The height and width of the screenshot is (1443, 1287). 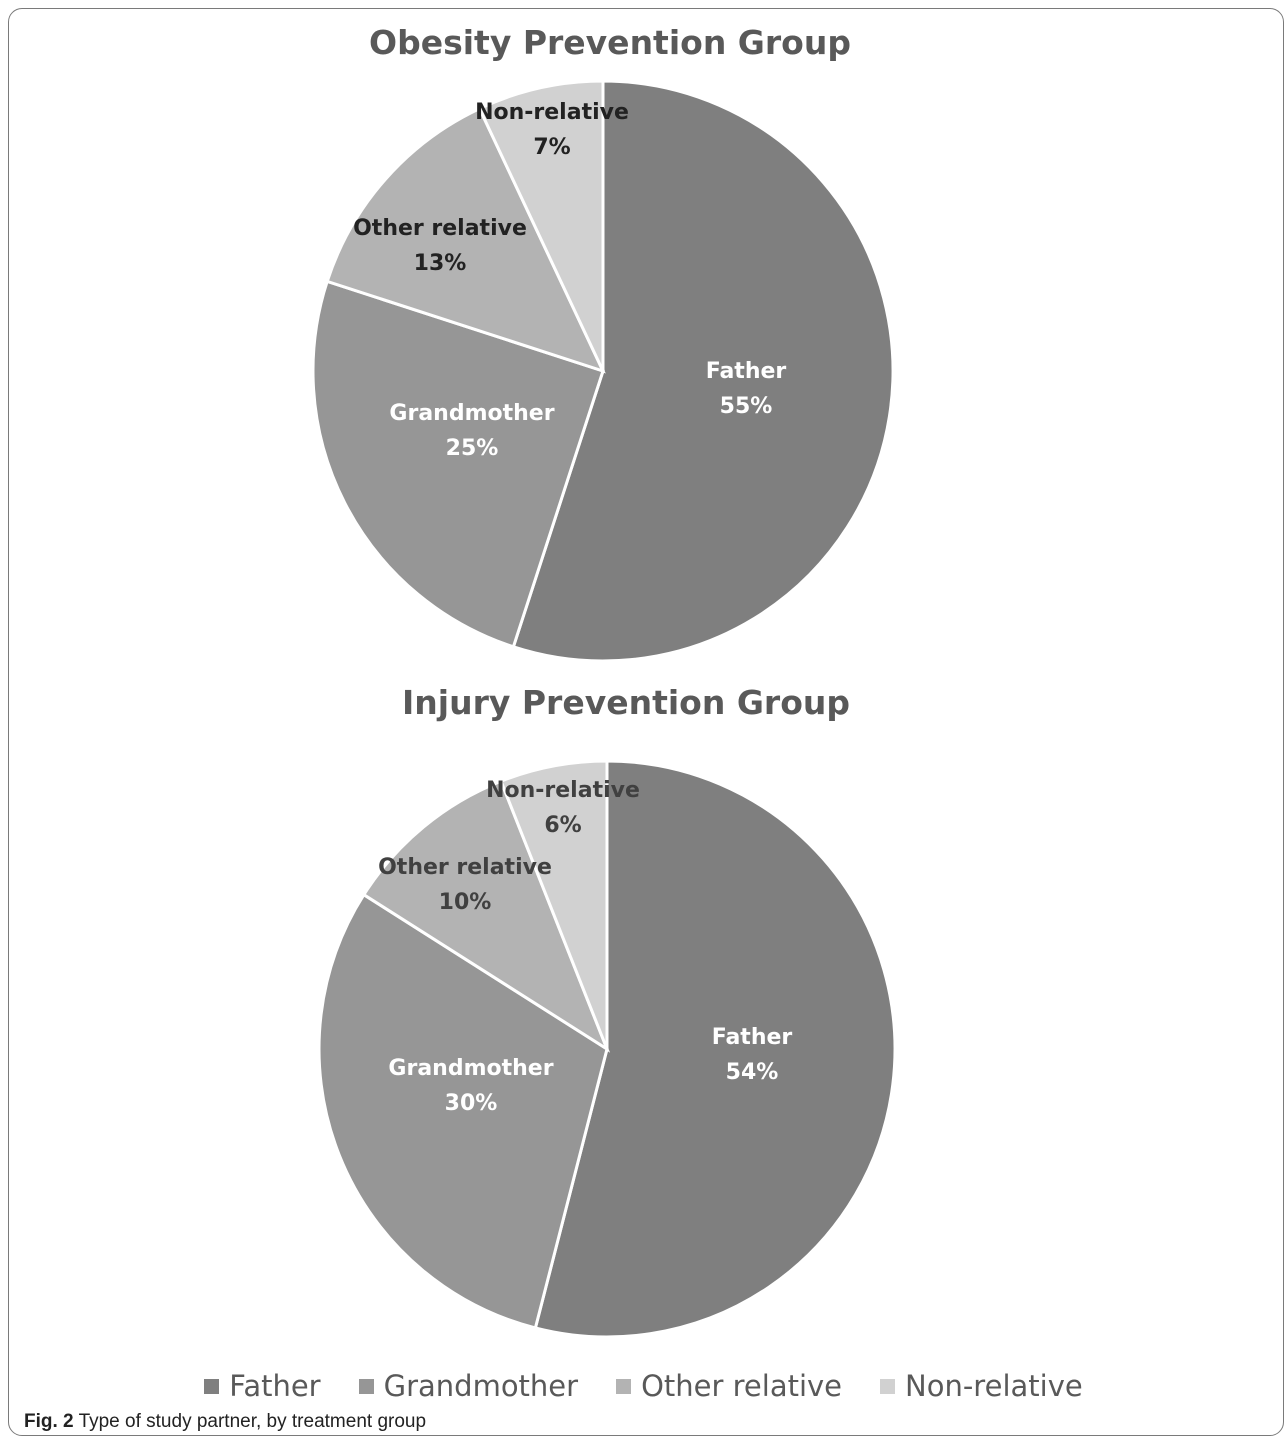 What do you see at coordinates (440, 263) in the screenshot?
I see `slice-value-other-relative: 13%` at bounding box center [440, 263].